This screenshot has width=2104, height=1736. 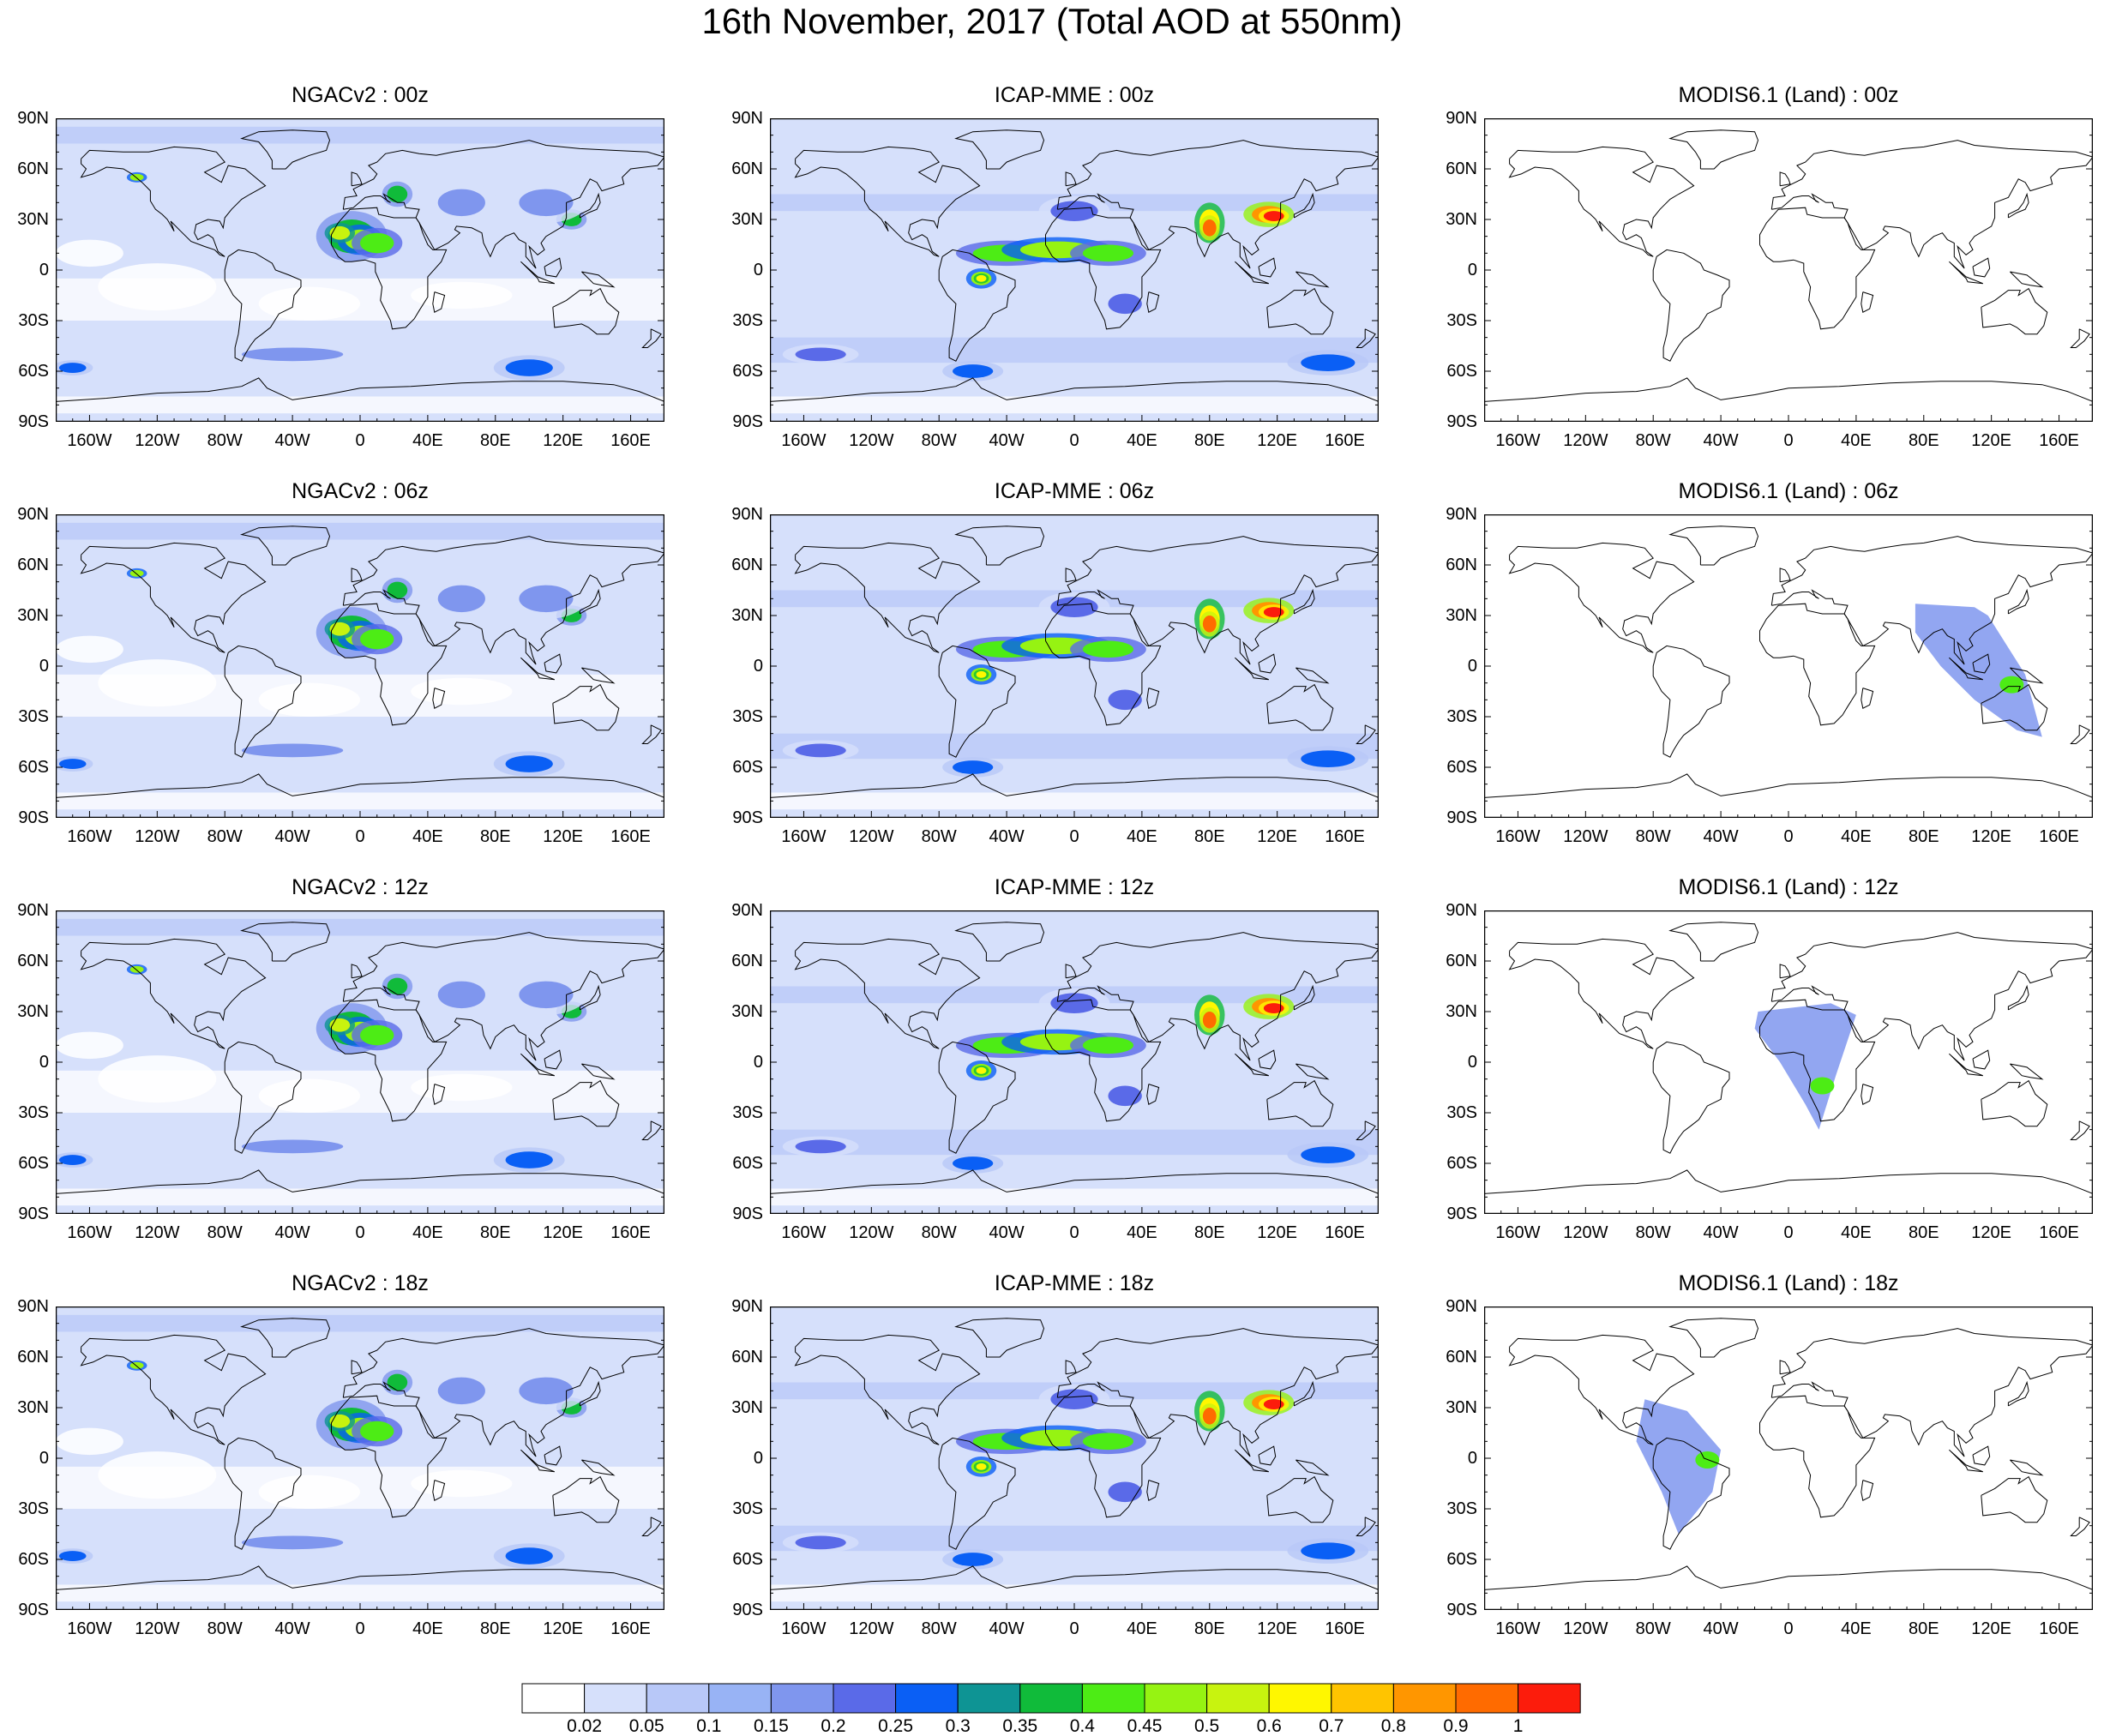 I want to click on lon-label: 160W, so click(x=89, y=1232).